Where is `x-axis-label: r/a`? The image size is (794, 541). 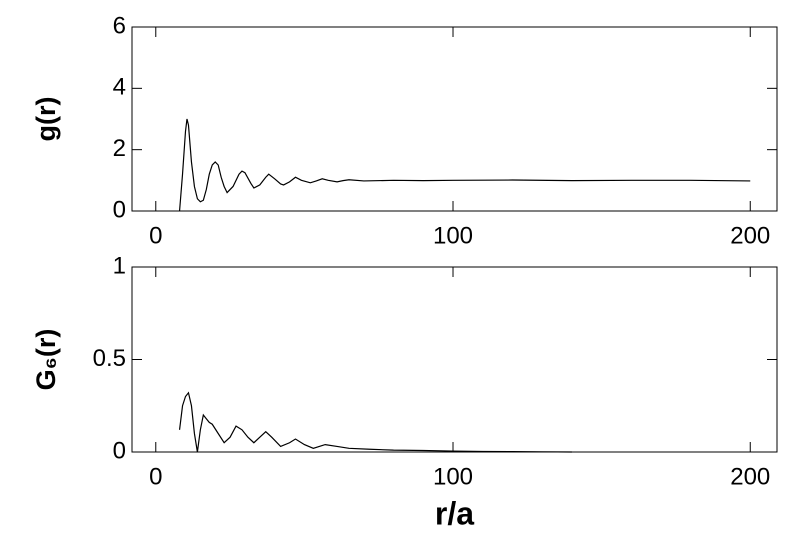 x-axis-label: r/a is located at coordinates (454, 513).